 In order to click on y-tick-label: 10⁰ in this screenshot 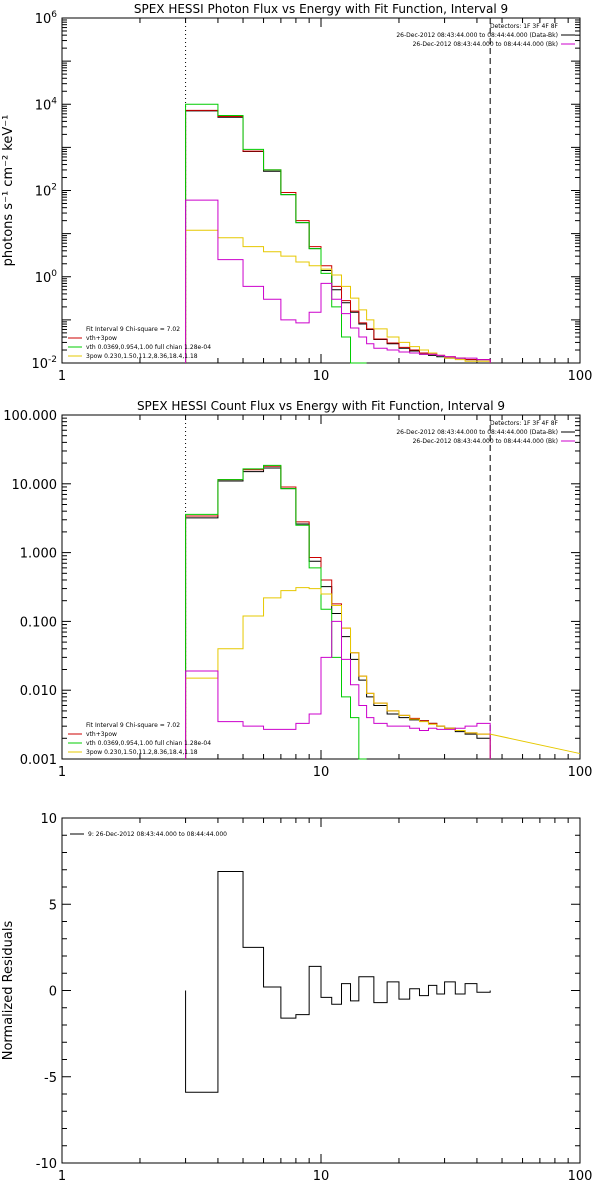, I will do `click(46, 277)`.